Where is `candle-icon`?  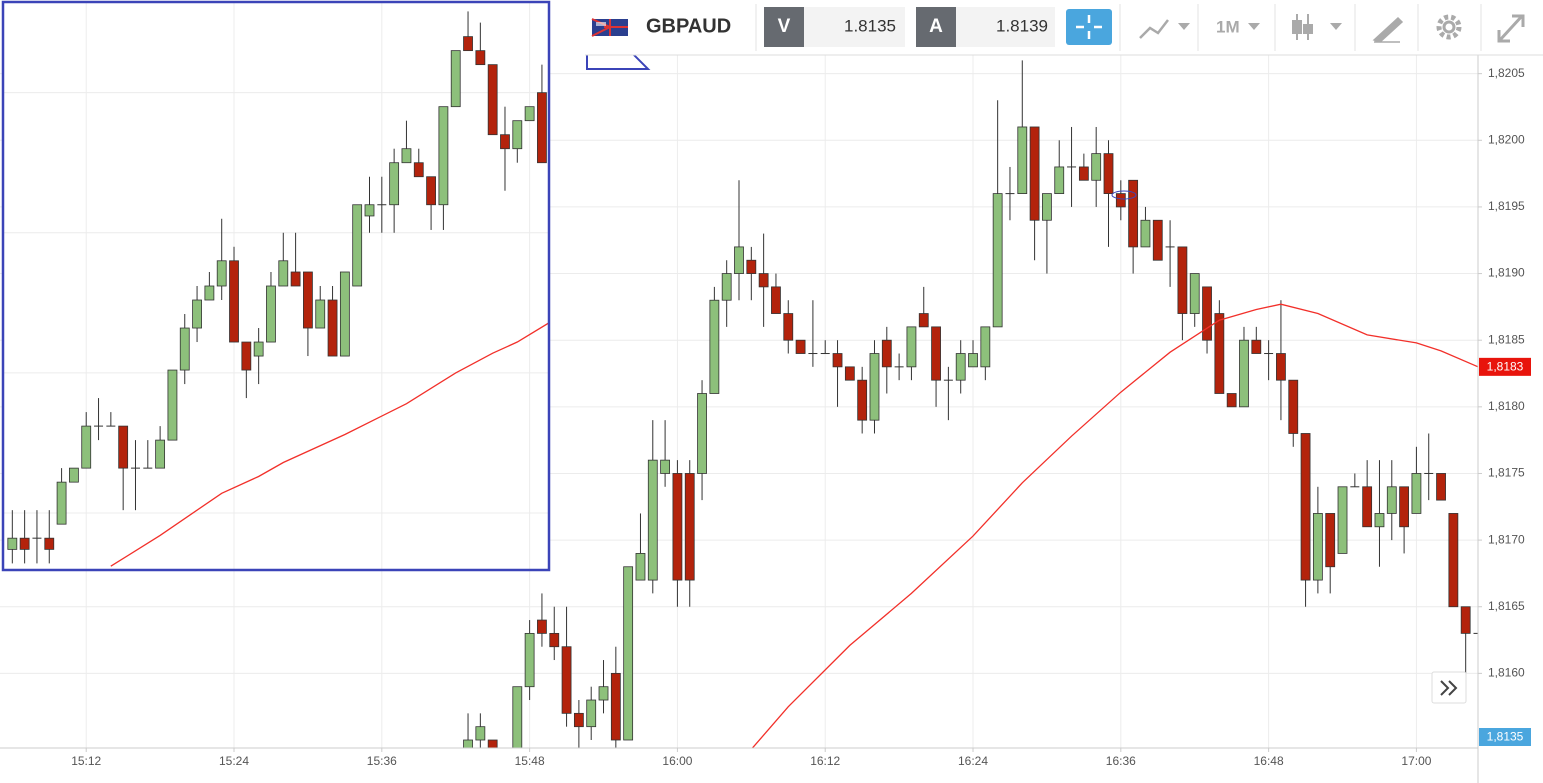
candle-icon is located at coordinates (1302, 27).